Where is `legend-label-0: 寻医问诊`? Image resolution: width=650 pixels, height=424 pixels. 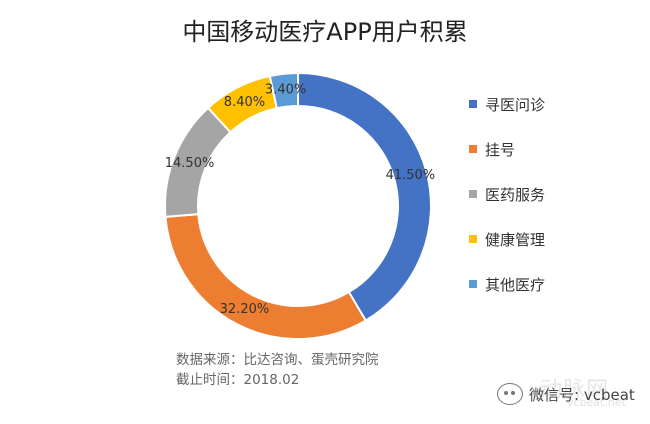
legend-label-0: 寻医问诊 is located at coordinates (515, 104).